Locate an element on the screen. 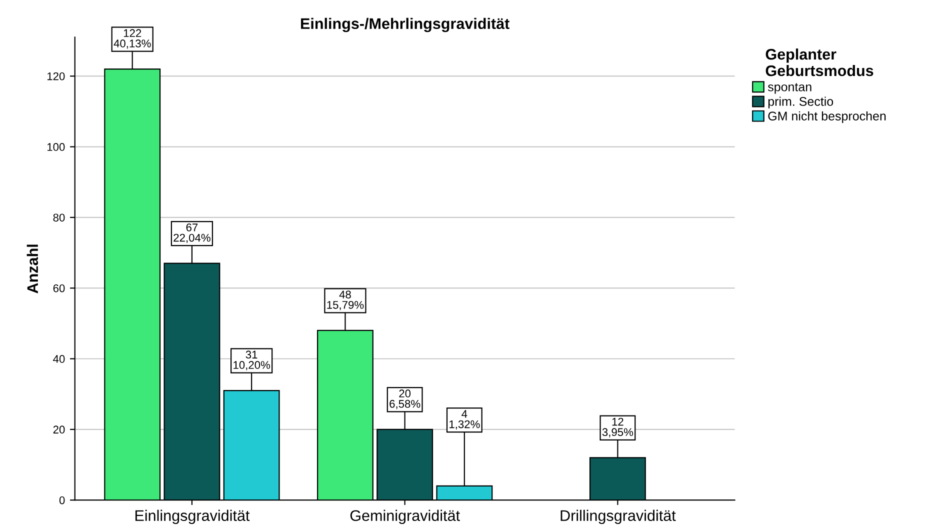  y-tick-label: 40 is located at coordinates (59, 359).